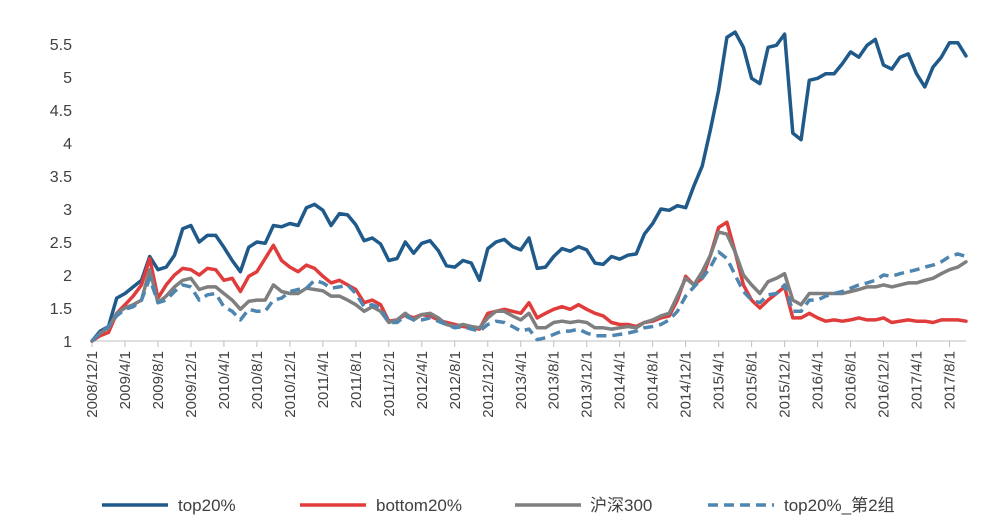 Image resolution: width=984 pixels, height=528 pixels. I want to click on x-tick-label: 2010/4/1, so click(224, 380).